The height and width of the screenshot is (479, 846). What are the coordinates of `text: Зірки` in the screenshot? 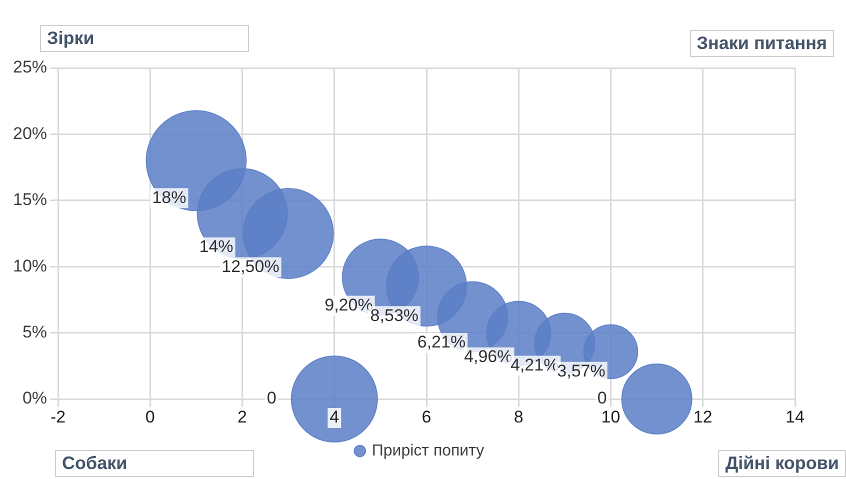 It's located at (144, 38).